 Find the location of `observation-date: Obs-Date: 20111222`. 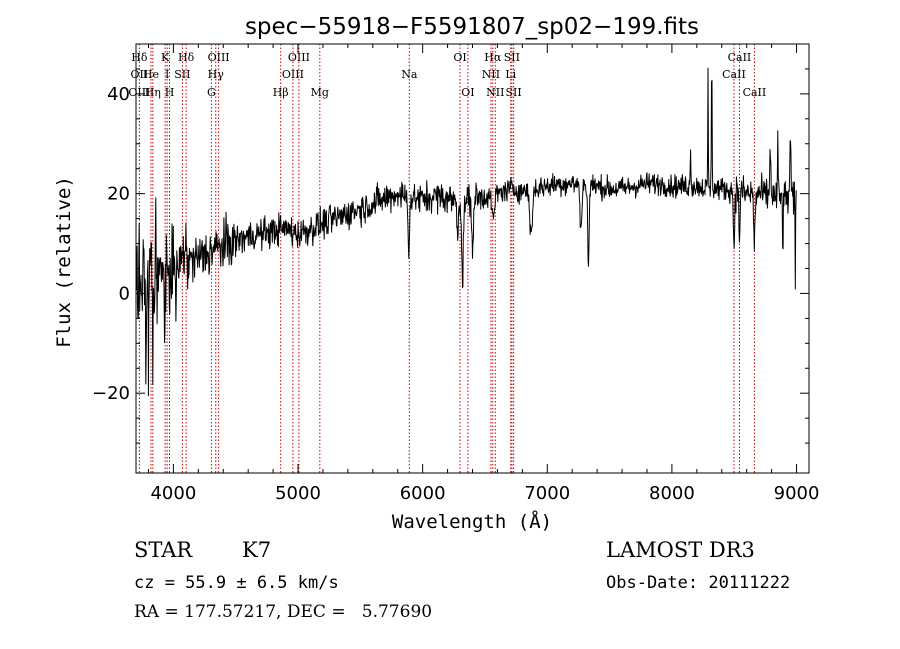

observation-date: Obs-Date: 20111222 is located at coordinates (698, 583).